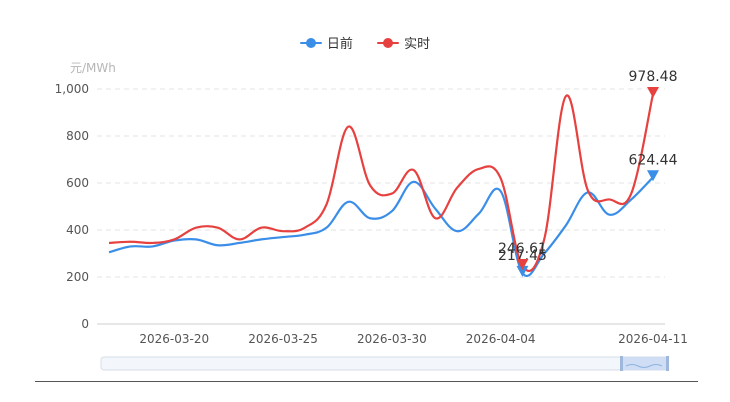  Describe the element at coordinates (653, 160) in the screenshot. I see `data-label: 624.44` at that location.